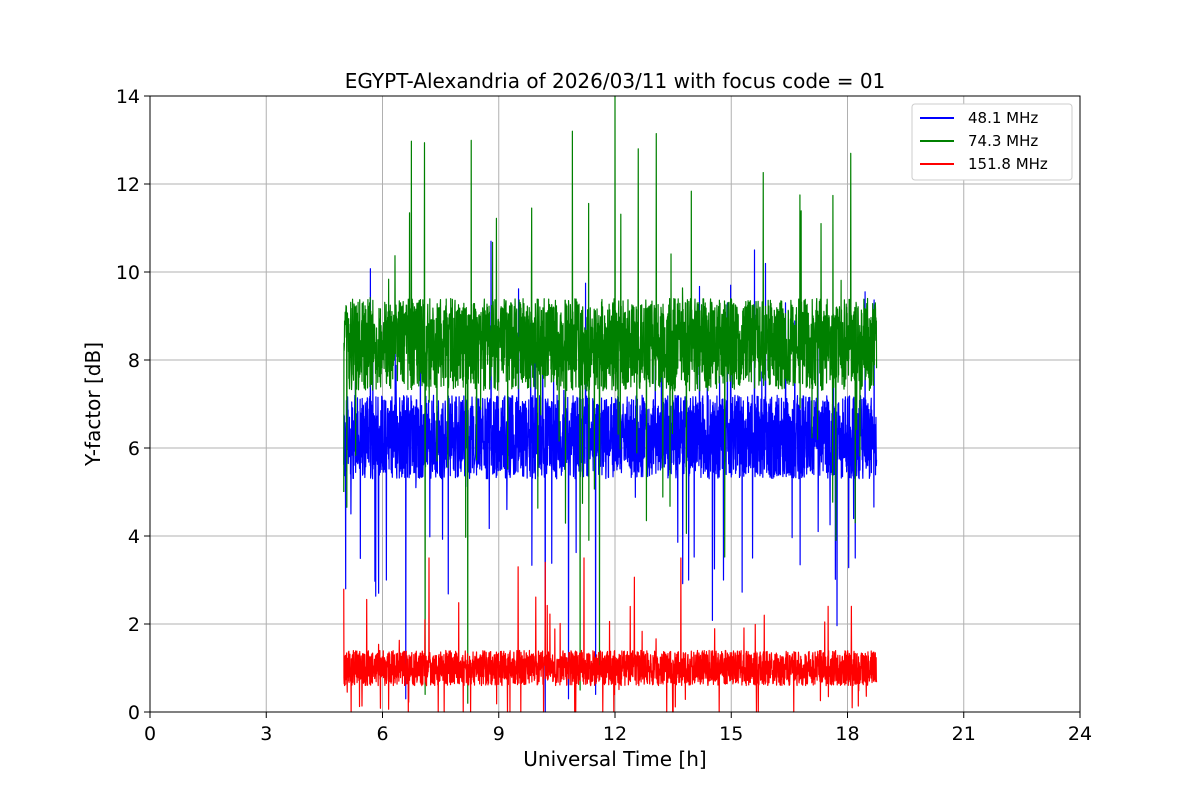  What do you see at coordinates (93, 404) in the screenshot?
I see `y-axis-label: Y-factor [dB]` at bounding box center [93, 404].